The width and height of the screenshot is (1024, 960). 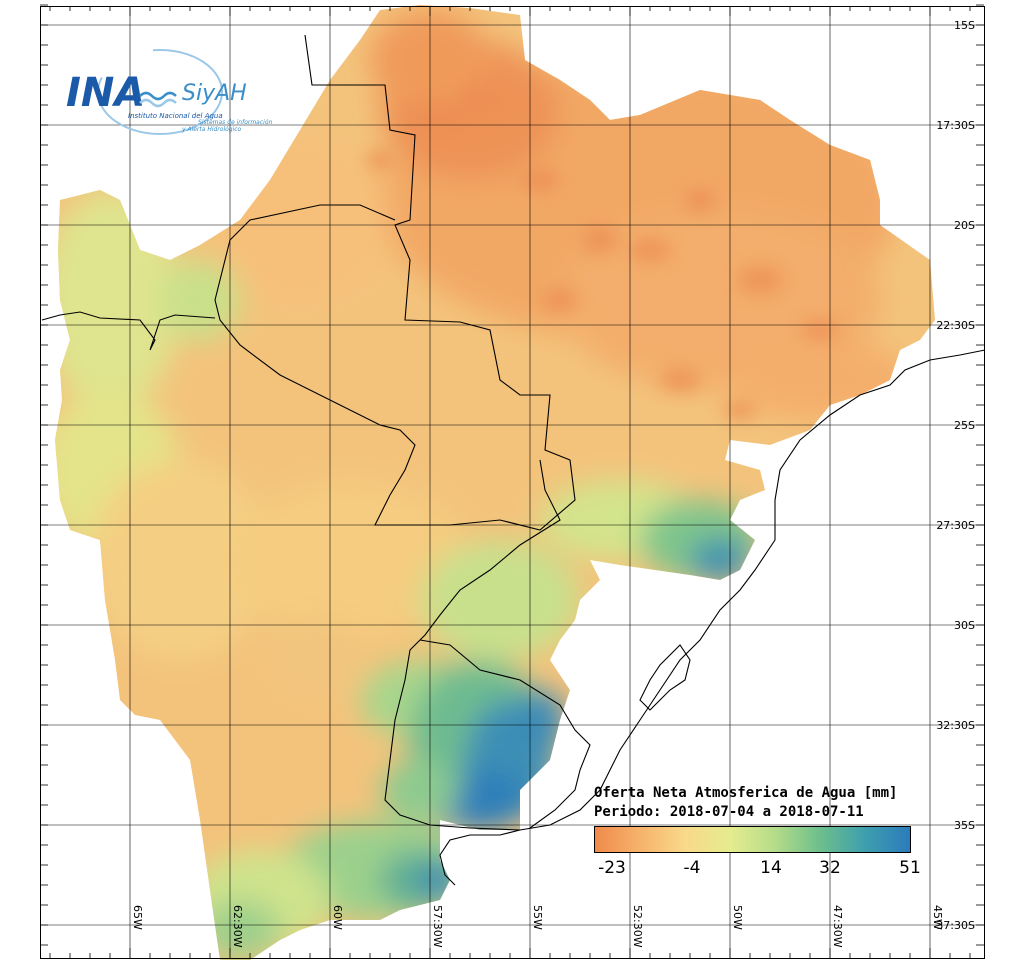 I want to click on longitude-label: 65W, so click(x=137, y=917).